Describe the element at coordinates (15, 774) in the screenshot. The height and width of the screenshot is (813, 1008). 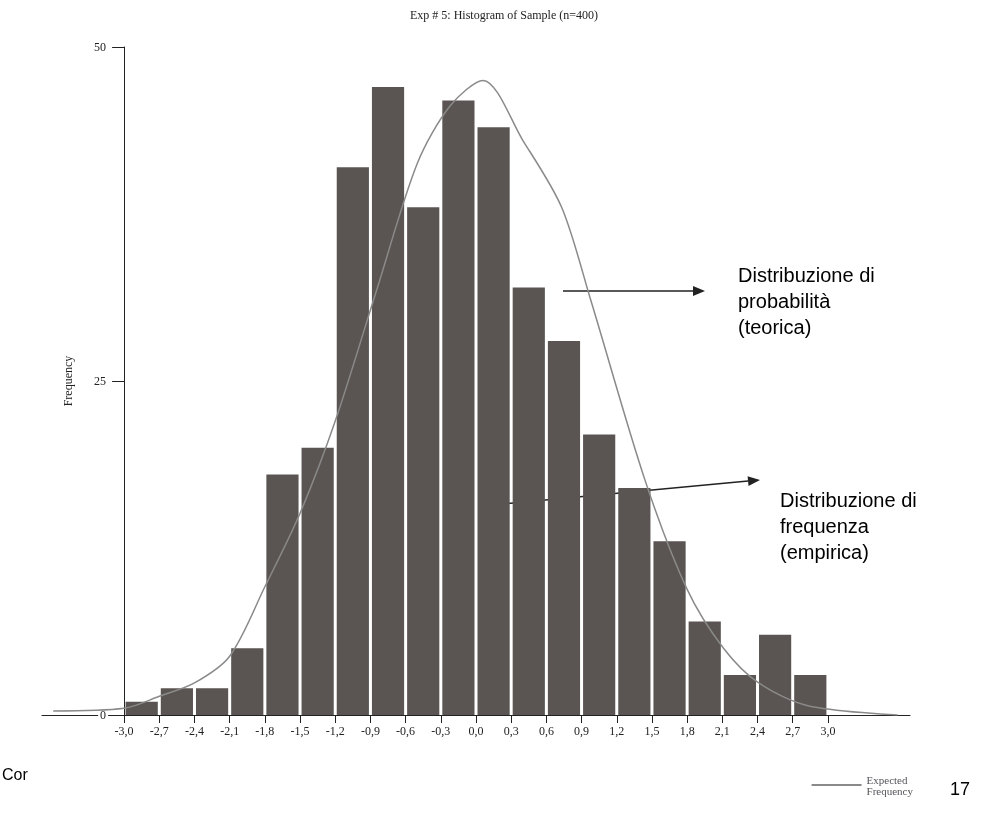
I see `text: Cor` at that location.